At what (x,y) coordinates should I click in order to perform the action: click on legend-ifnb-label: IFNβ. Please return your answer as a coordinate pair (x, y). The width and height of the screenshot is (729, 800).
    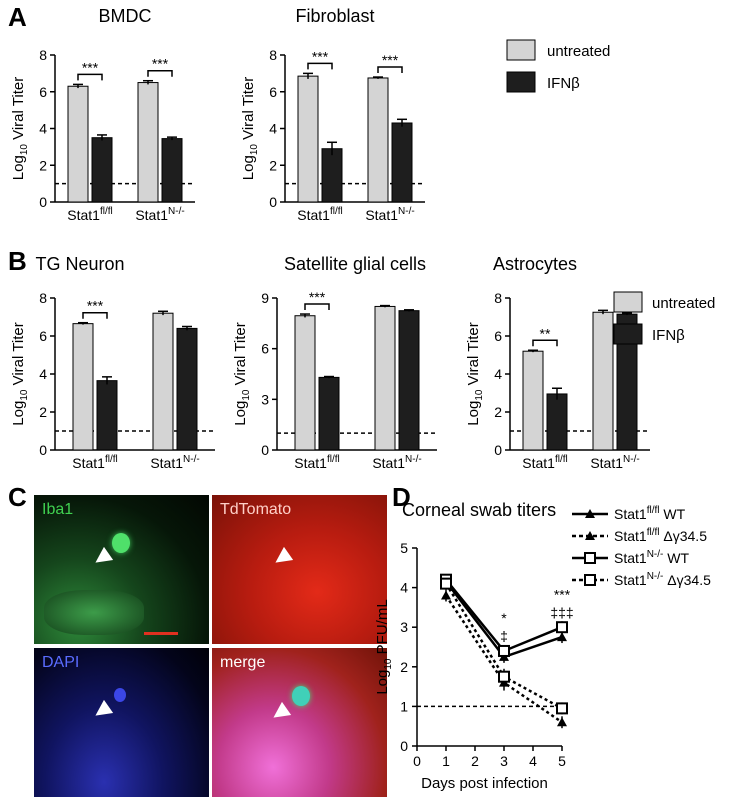
    Looking at the image, I should click on (563, 83).